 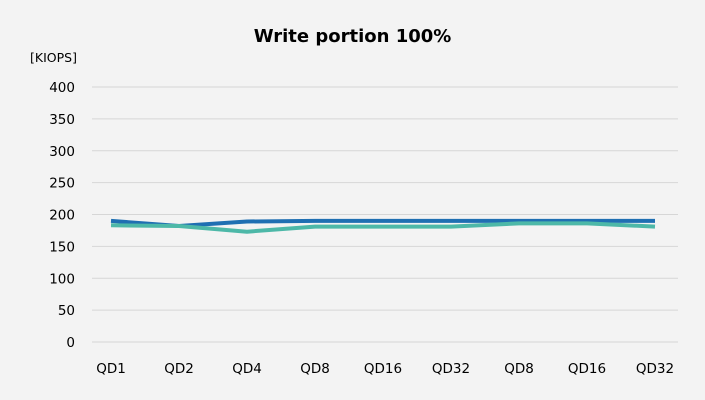 What do you see at coordinates (62, 216) in the screenshot?
I see `y-tick-label: 200` at bounding box center [62, 216].